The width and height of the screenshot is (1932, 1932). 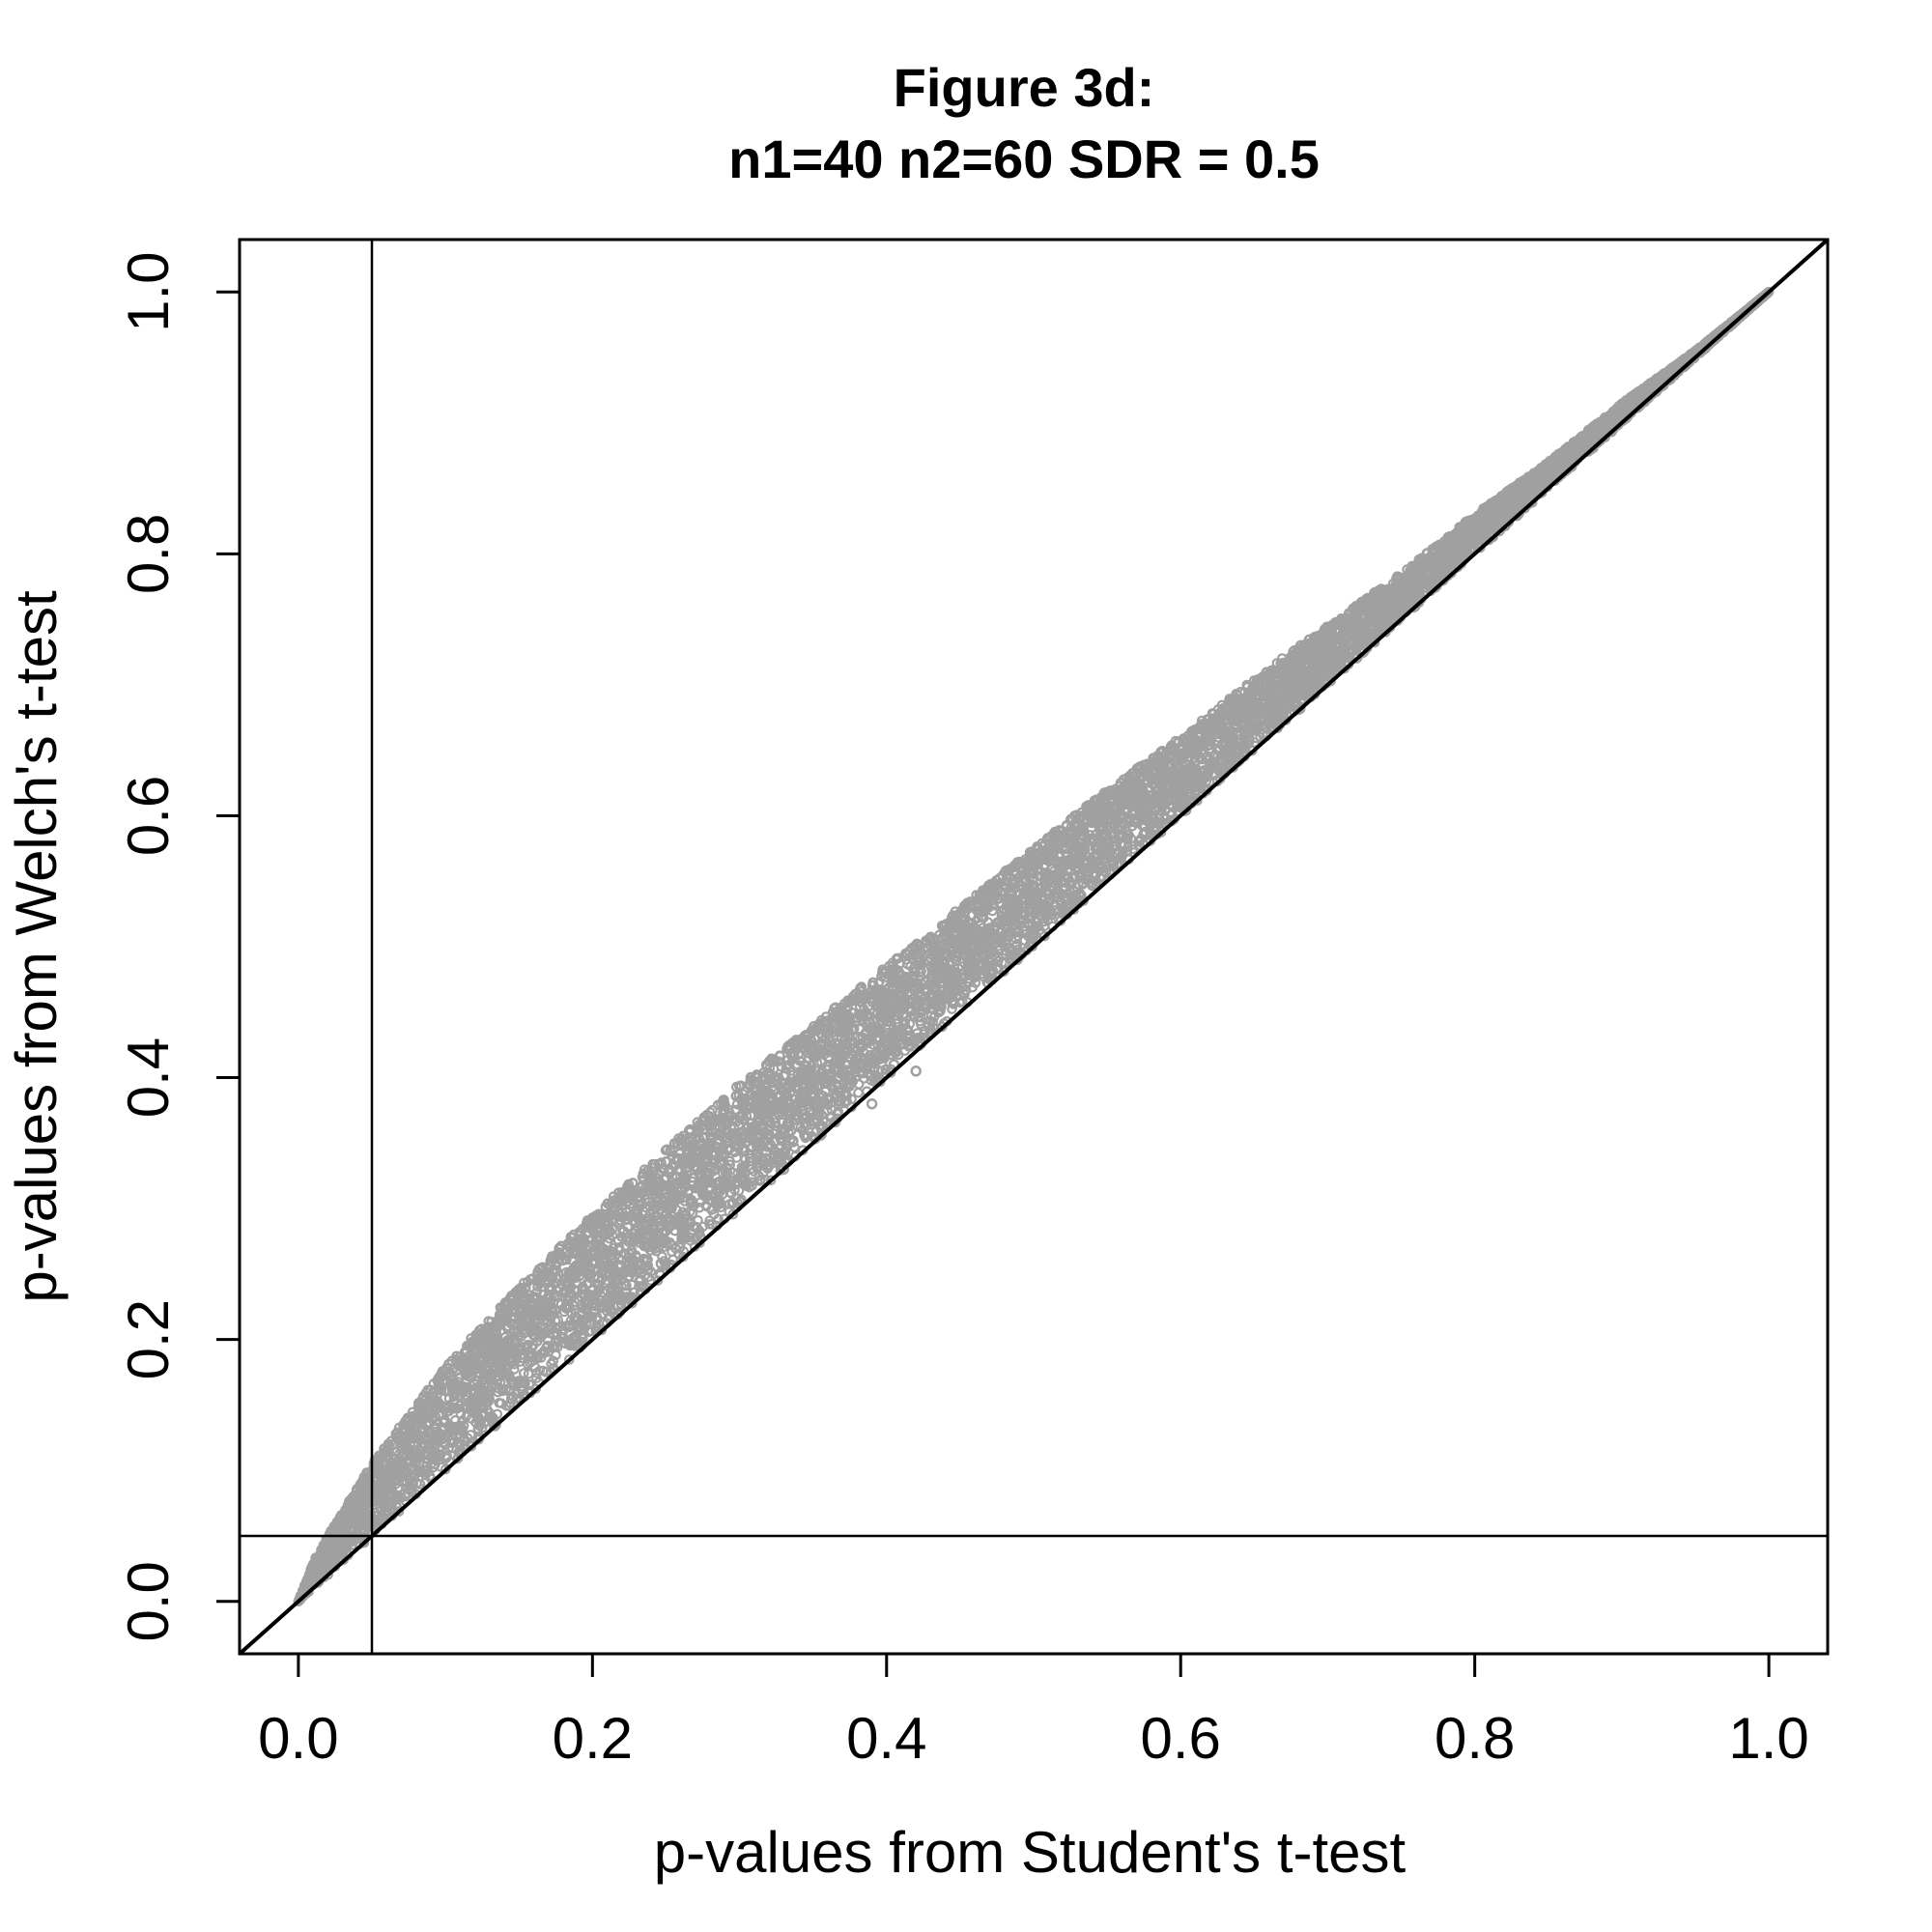 I want to click on chart-title-line1: Figure 3d:, so click(x=1024, y=87).